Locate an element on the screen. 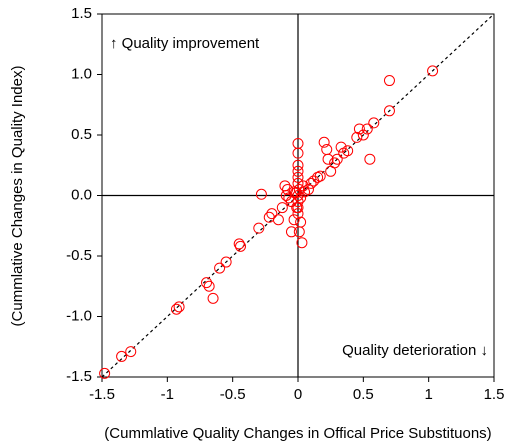  x-tick-label: 1 is located at coordinates (428, 394).